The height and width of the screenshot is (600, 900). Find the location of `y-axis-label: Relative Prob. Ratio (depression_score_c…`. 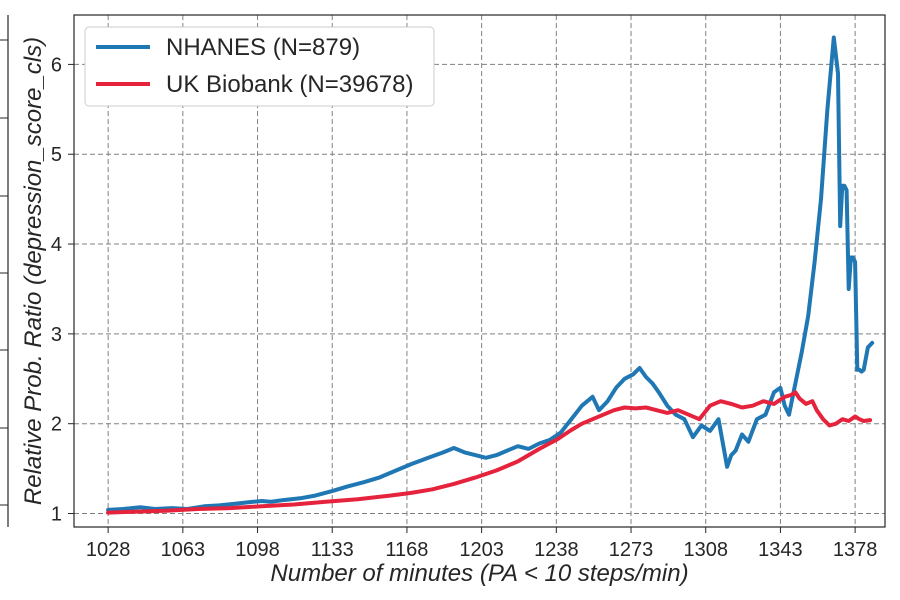

y-axis-label: Relative Prob. Ratio (depression_score_c… is located at coordinates (33, 271).